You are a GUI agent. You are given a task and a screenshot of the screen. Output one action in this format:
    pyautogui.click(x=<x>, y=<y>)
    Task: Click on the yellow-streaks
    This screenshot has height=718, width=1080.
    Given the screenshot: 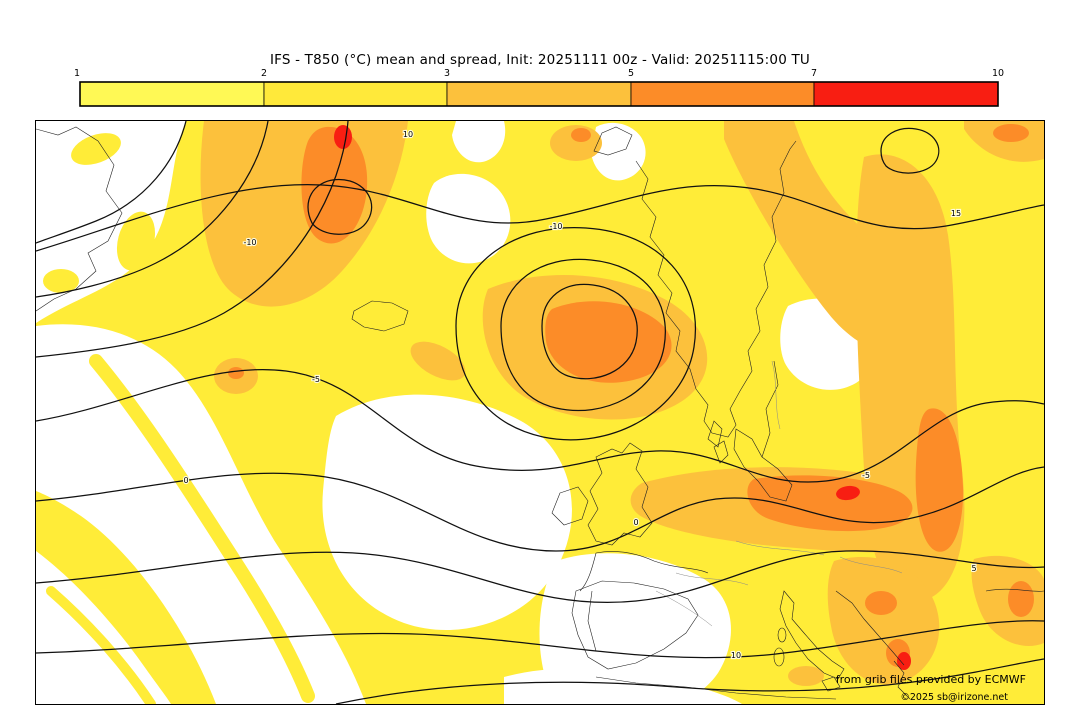 What is the action you would take?
    pyautogui.click(x=180, y=529)
    